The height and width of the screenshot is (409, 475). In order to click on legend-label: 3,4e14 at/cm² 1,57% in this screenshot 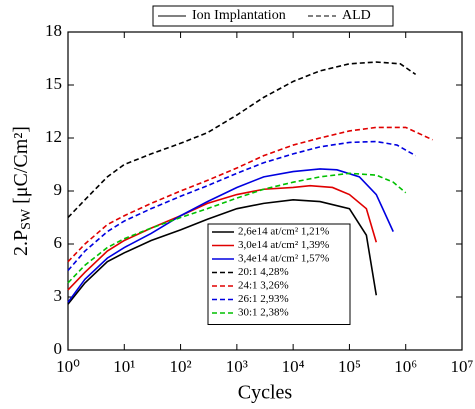, I will do `click(283, 259)`.